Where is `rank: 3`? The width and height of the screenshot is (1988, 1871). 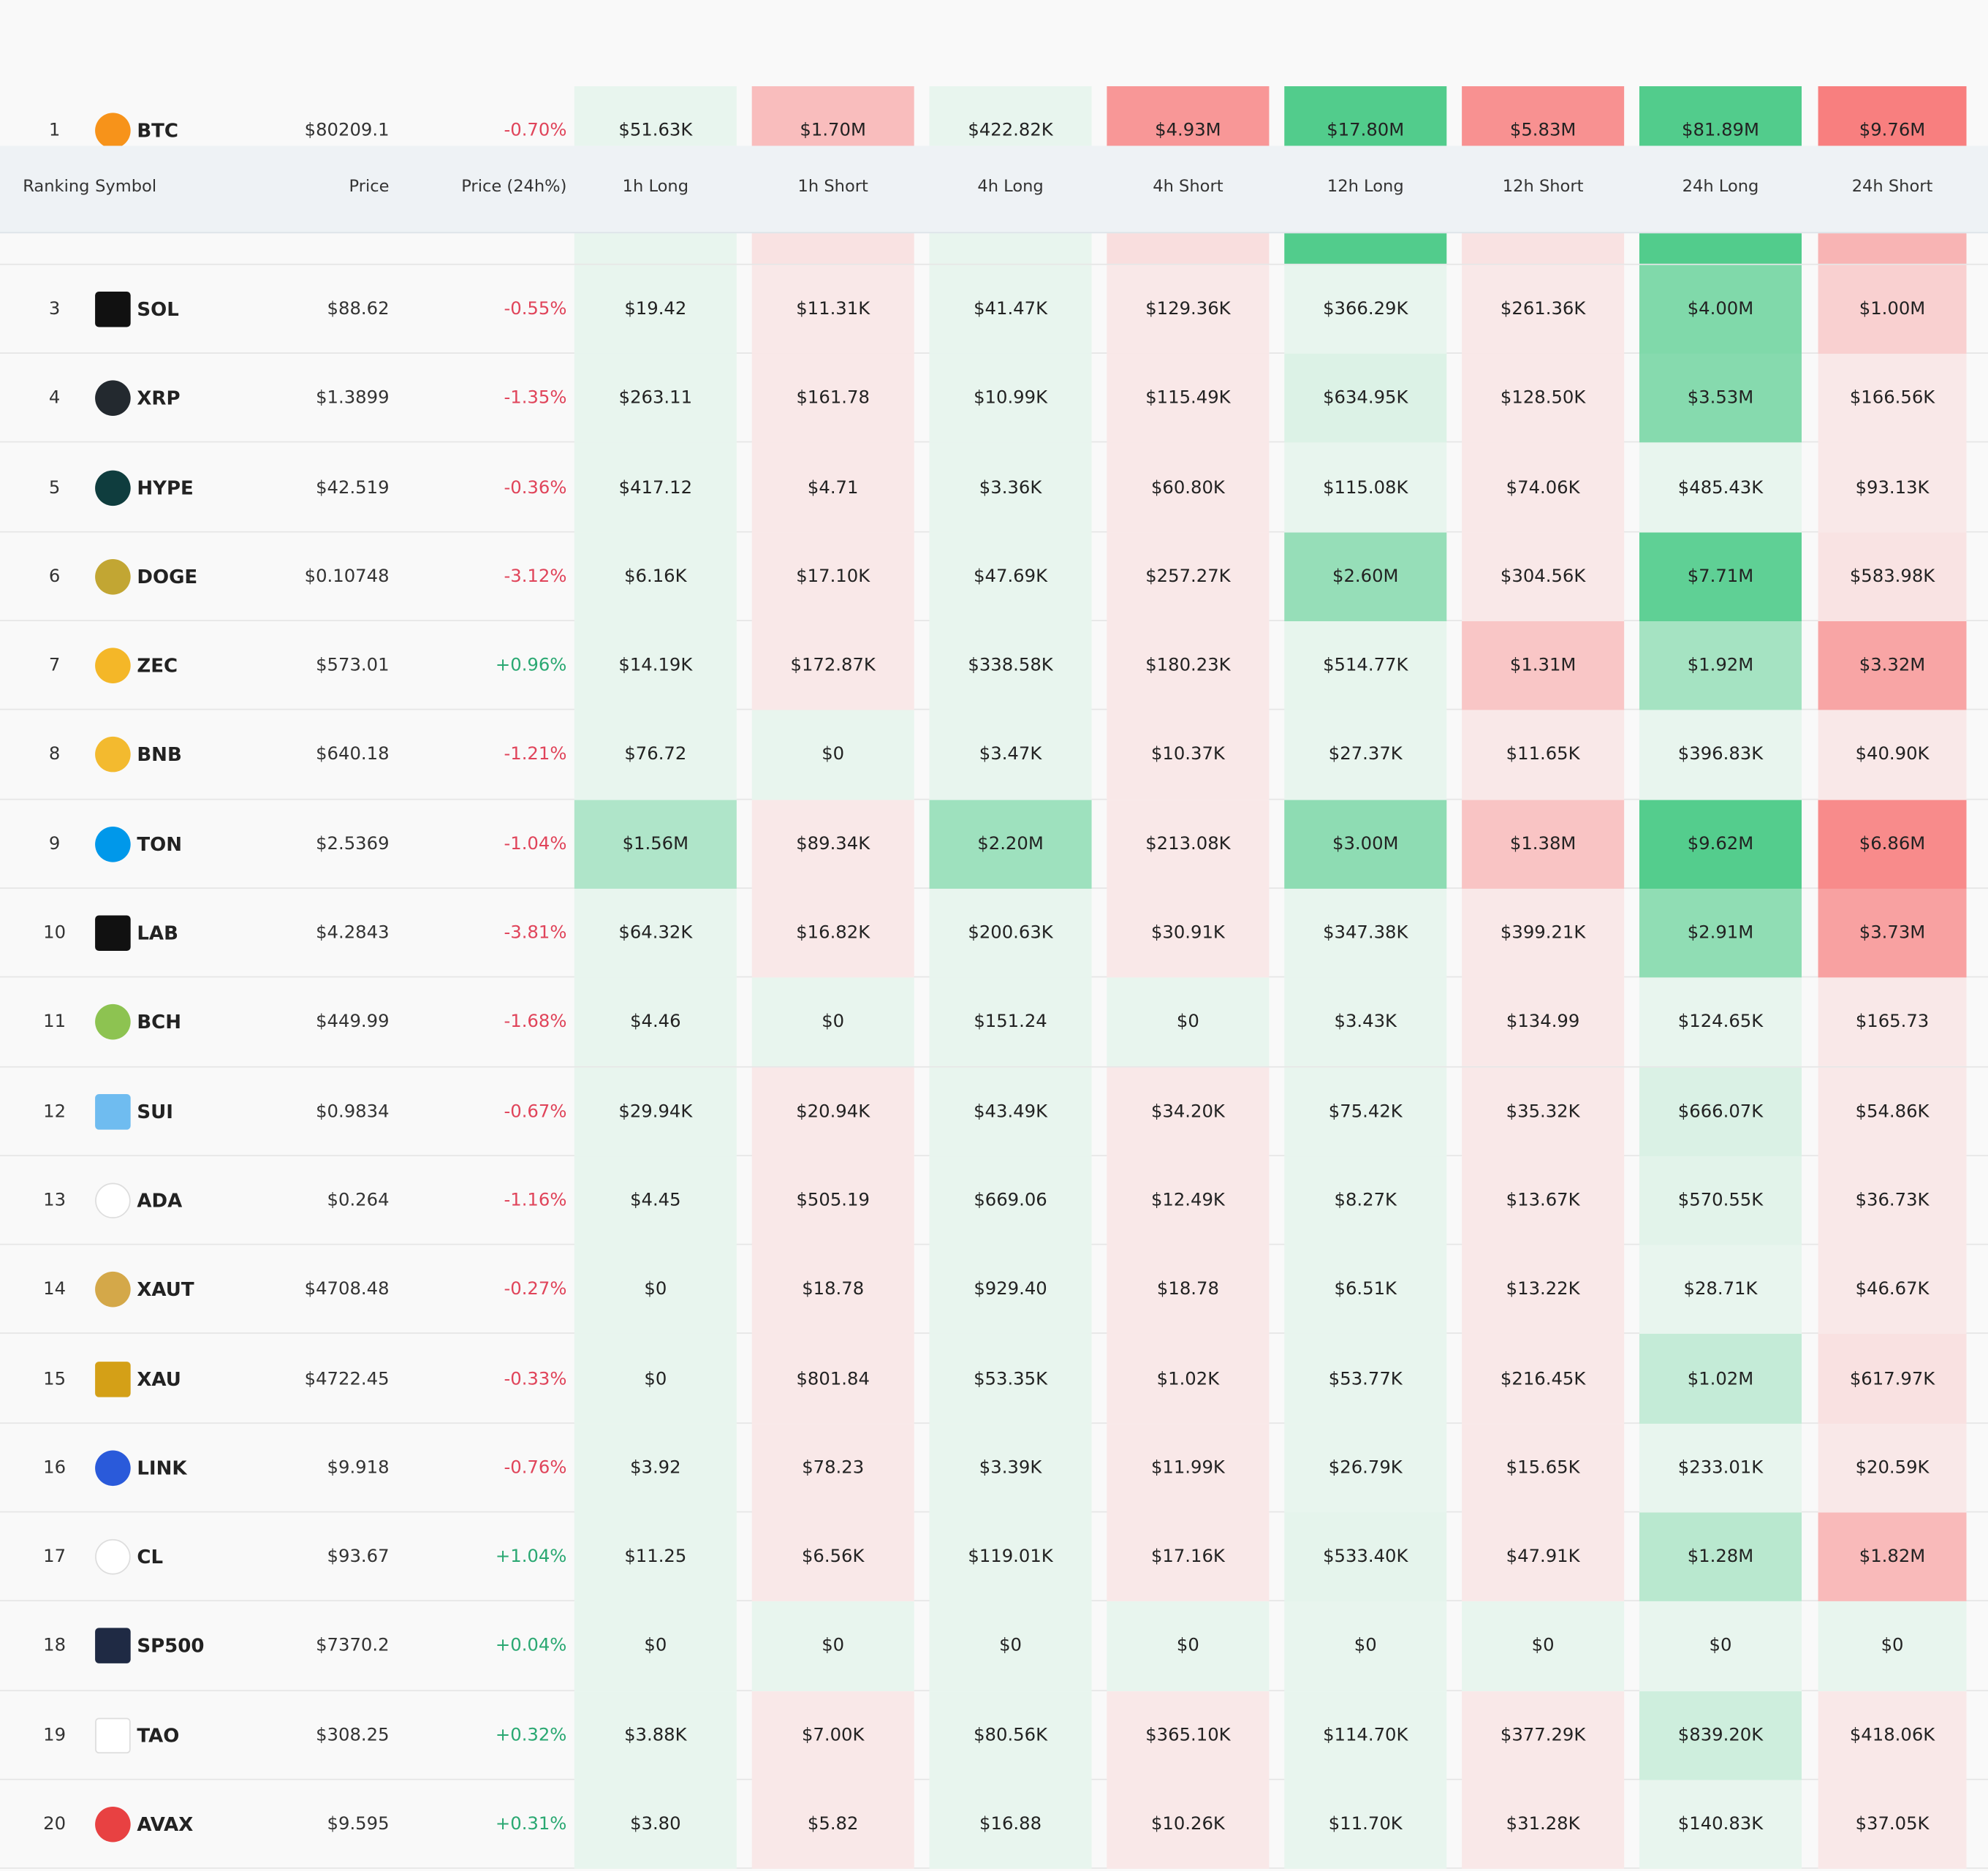
rank: 3 is located at coordinates (54, 309).